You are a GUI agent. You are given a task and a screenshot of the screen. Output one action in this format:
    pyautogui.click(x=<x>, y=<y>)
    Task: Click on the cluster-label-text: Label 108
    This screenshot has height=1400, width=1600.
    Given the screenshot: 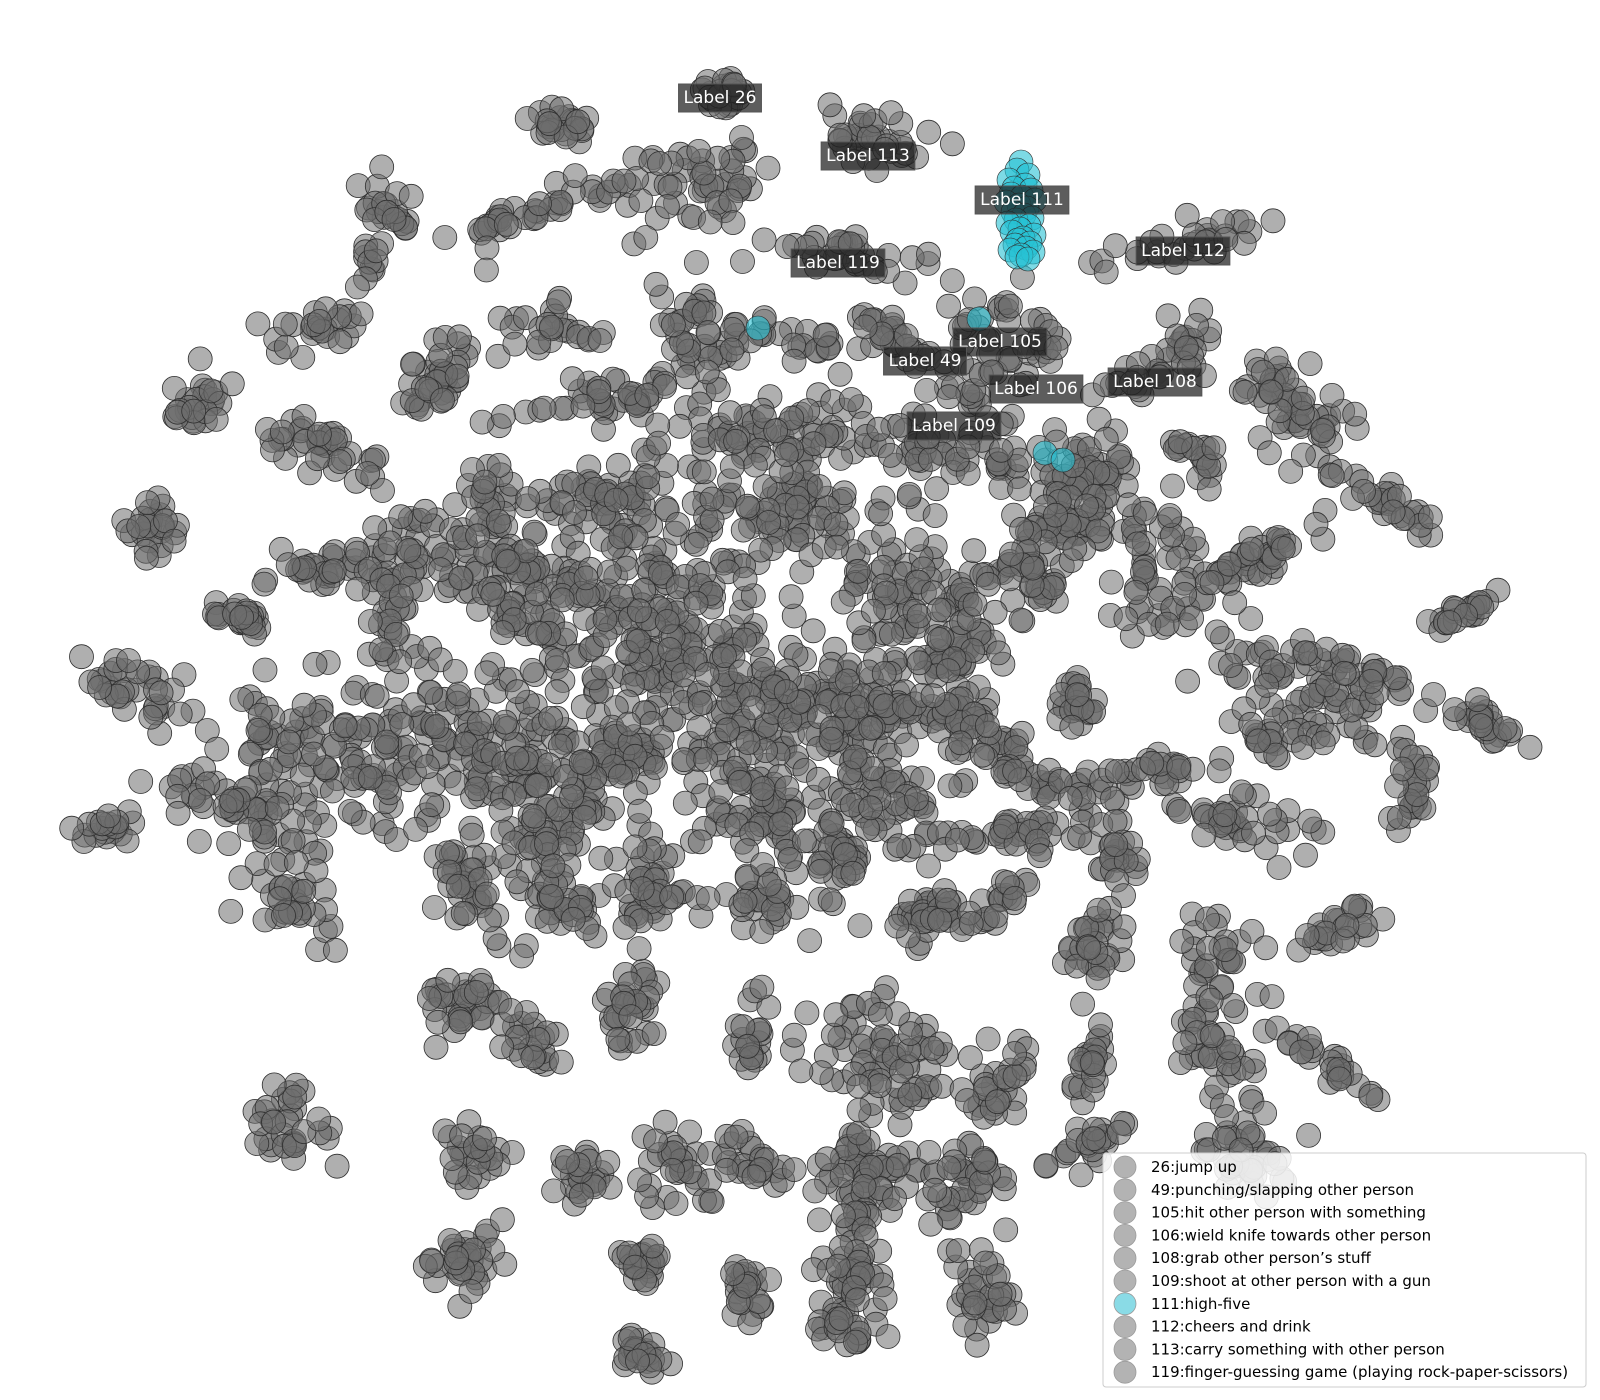 What is the action you would take?
    pyautogui.click(x=1155, y=382)
    